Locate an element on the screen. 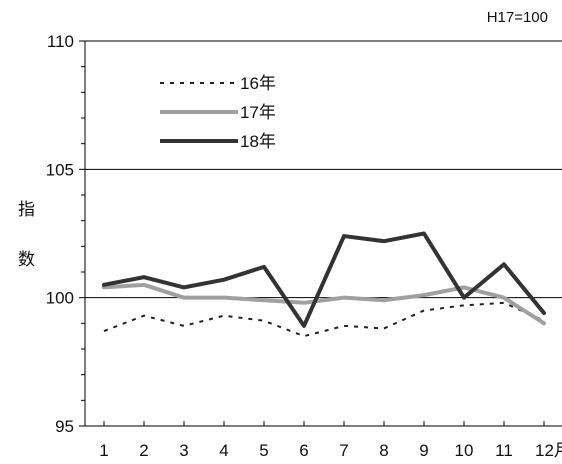  y-axis-label: 指 is located at coordinates (26, 209).